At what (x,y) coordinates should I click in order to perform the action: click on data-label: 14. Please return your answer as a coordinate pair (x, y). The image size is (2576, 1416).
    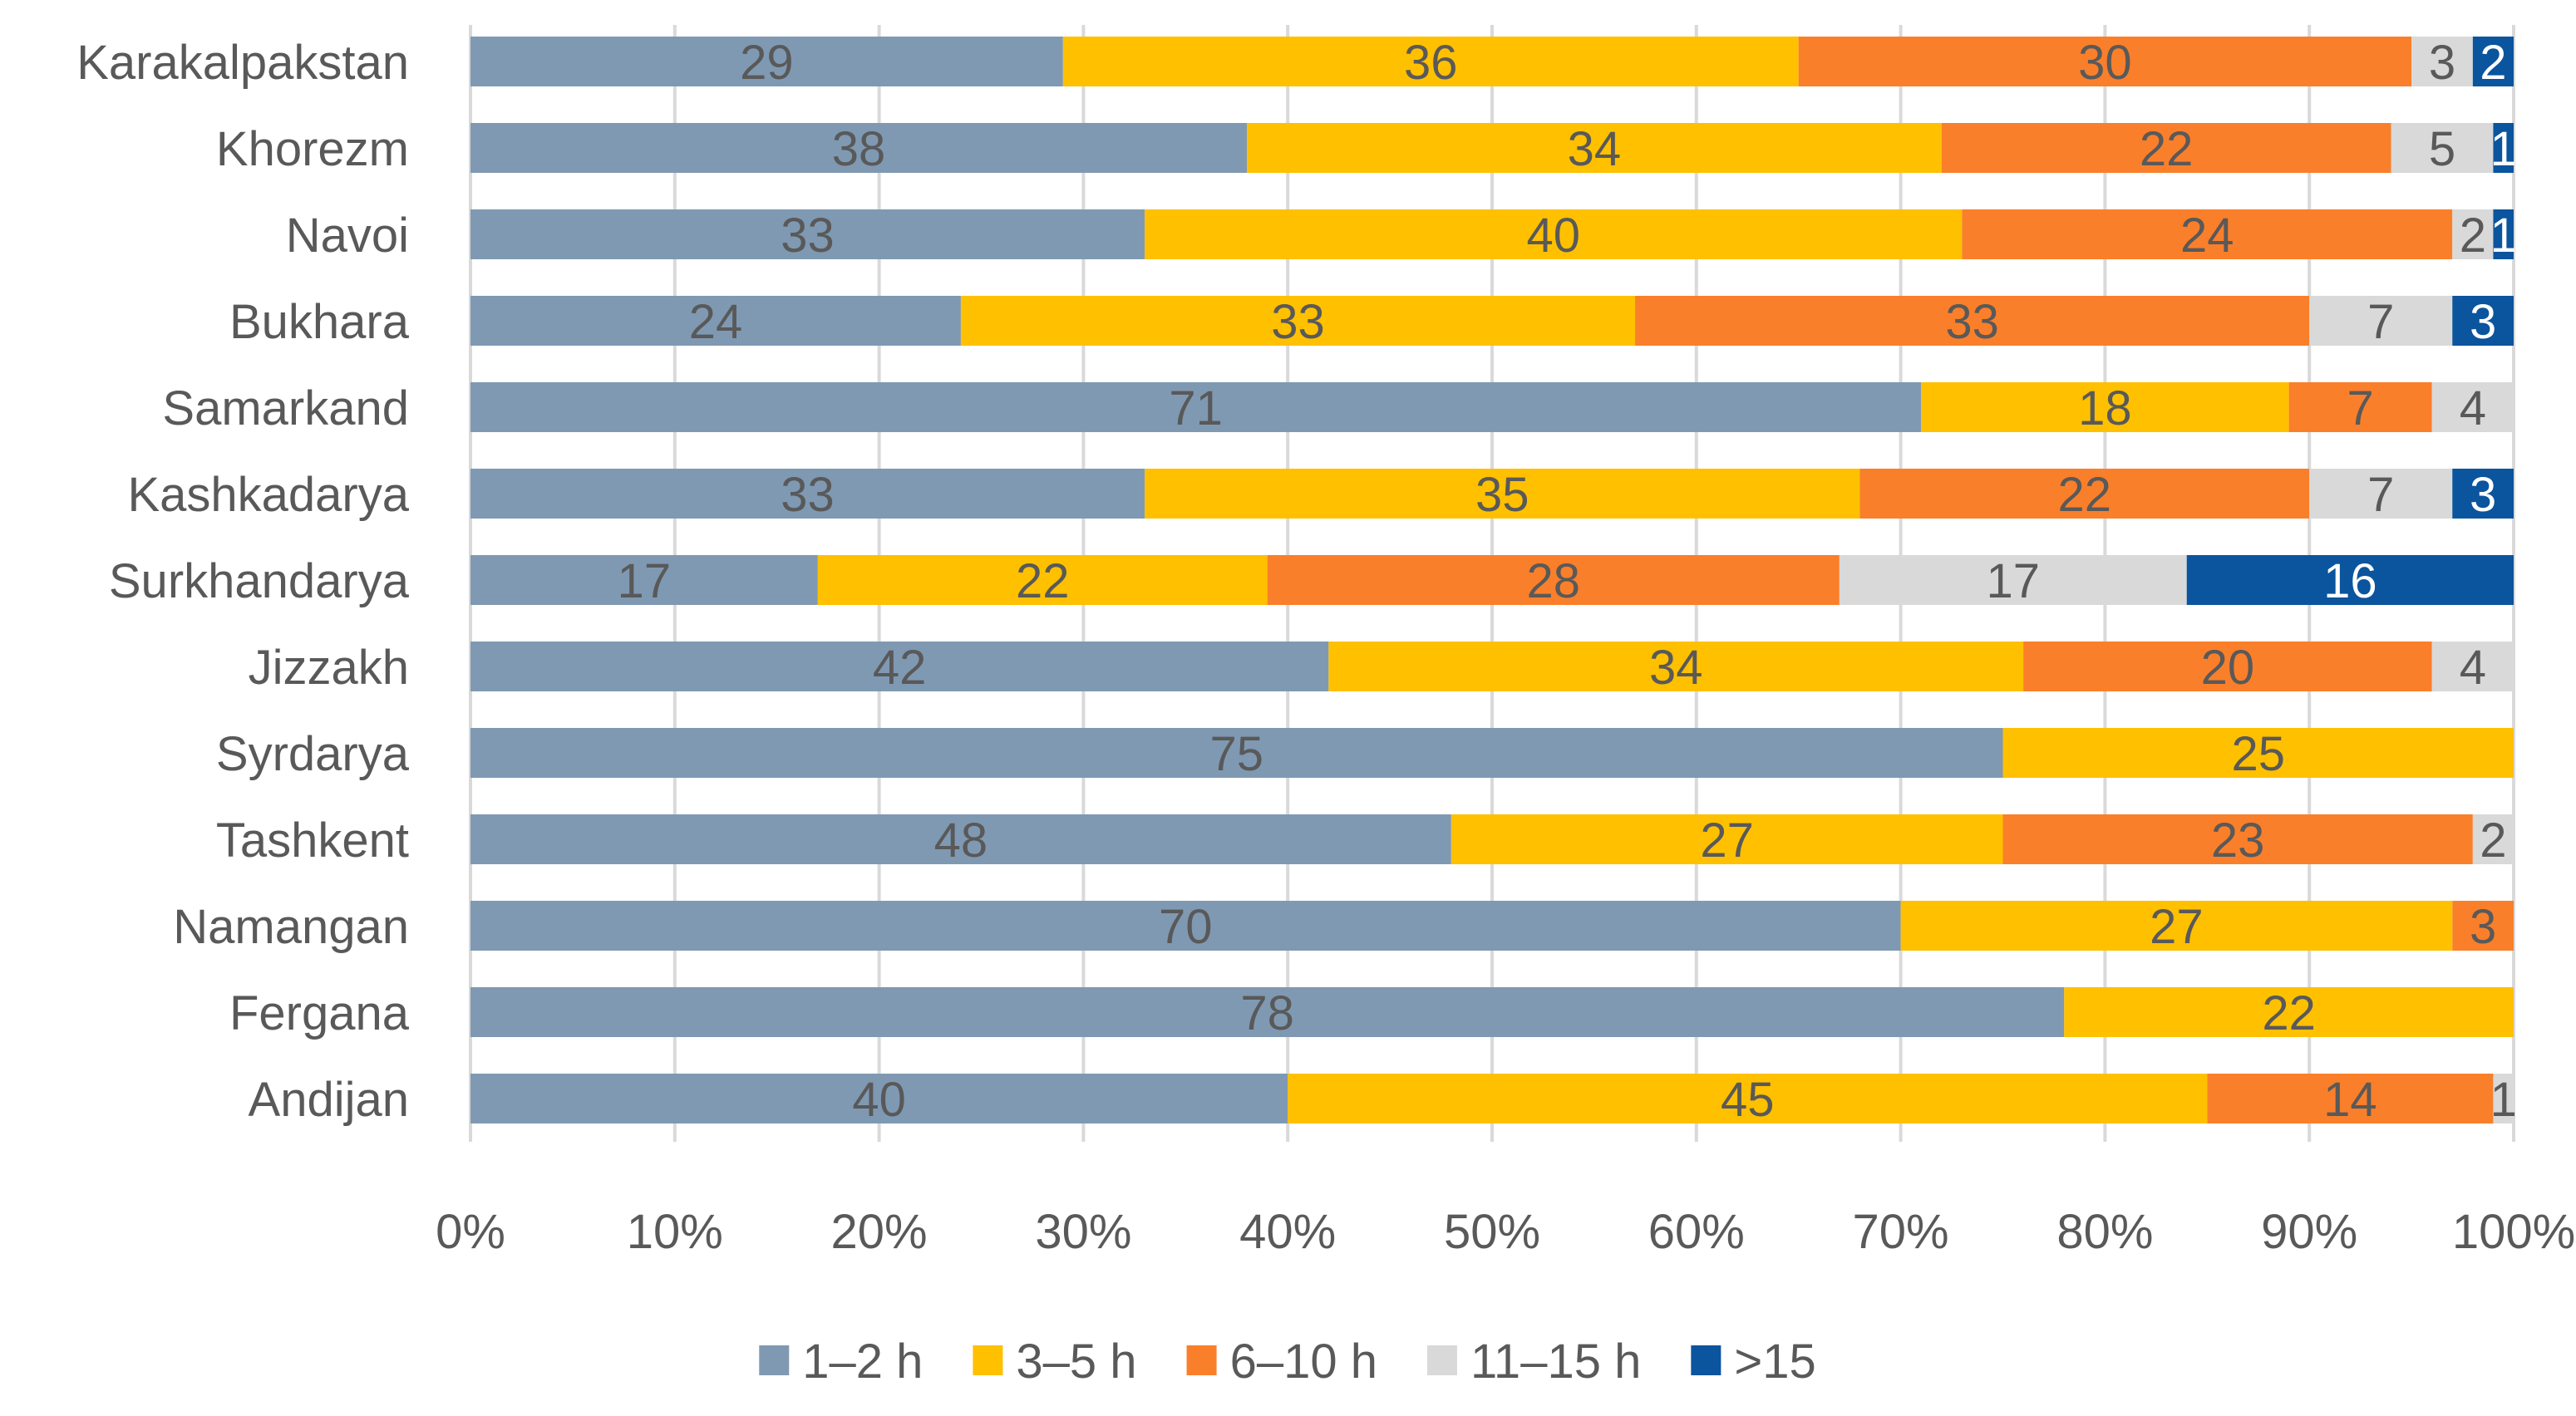
    Looking at the image, I should click on (2350, 1100).